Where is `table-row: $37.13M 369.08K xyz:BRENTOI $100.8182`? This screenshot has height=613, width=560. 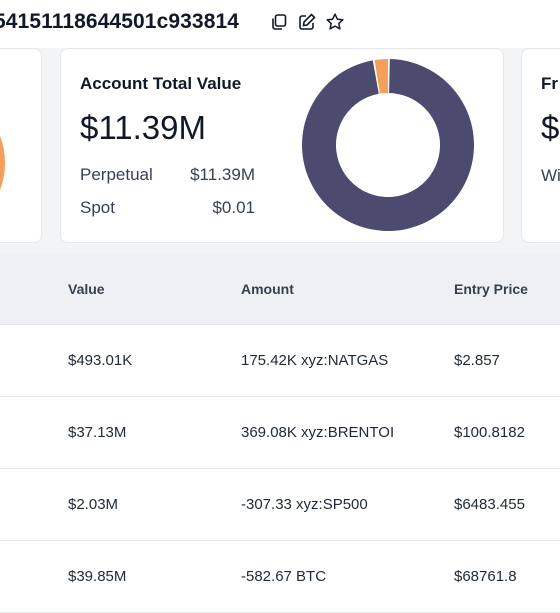 table-row: $37.13M 369.08K xyz:BRENTOI $100.8182 is located at coordinates (280, 433).